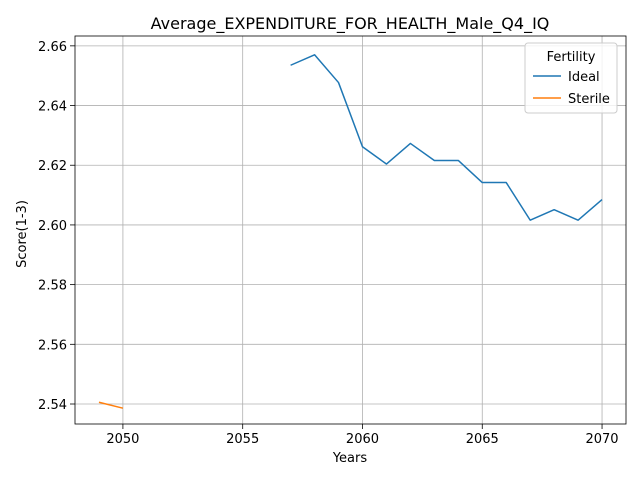  I want to click on legend-box, so click(571, 78).